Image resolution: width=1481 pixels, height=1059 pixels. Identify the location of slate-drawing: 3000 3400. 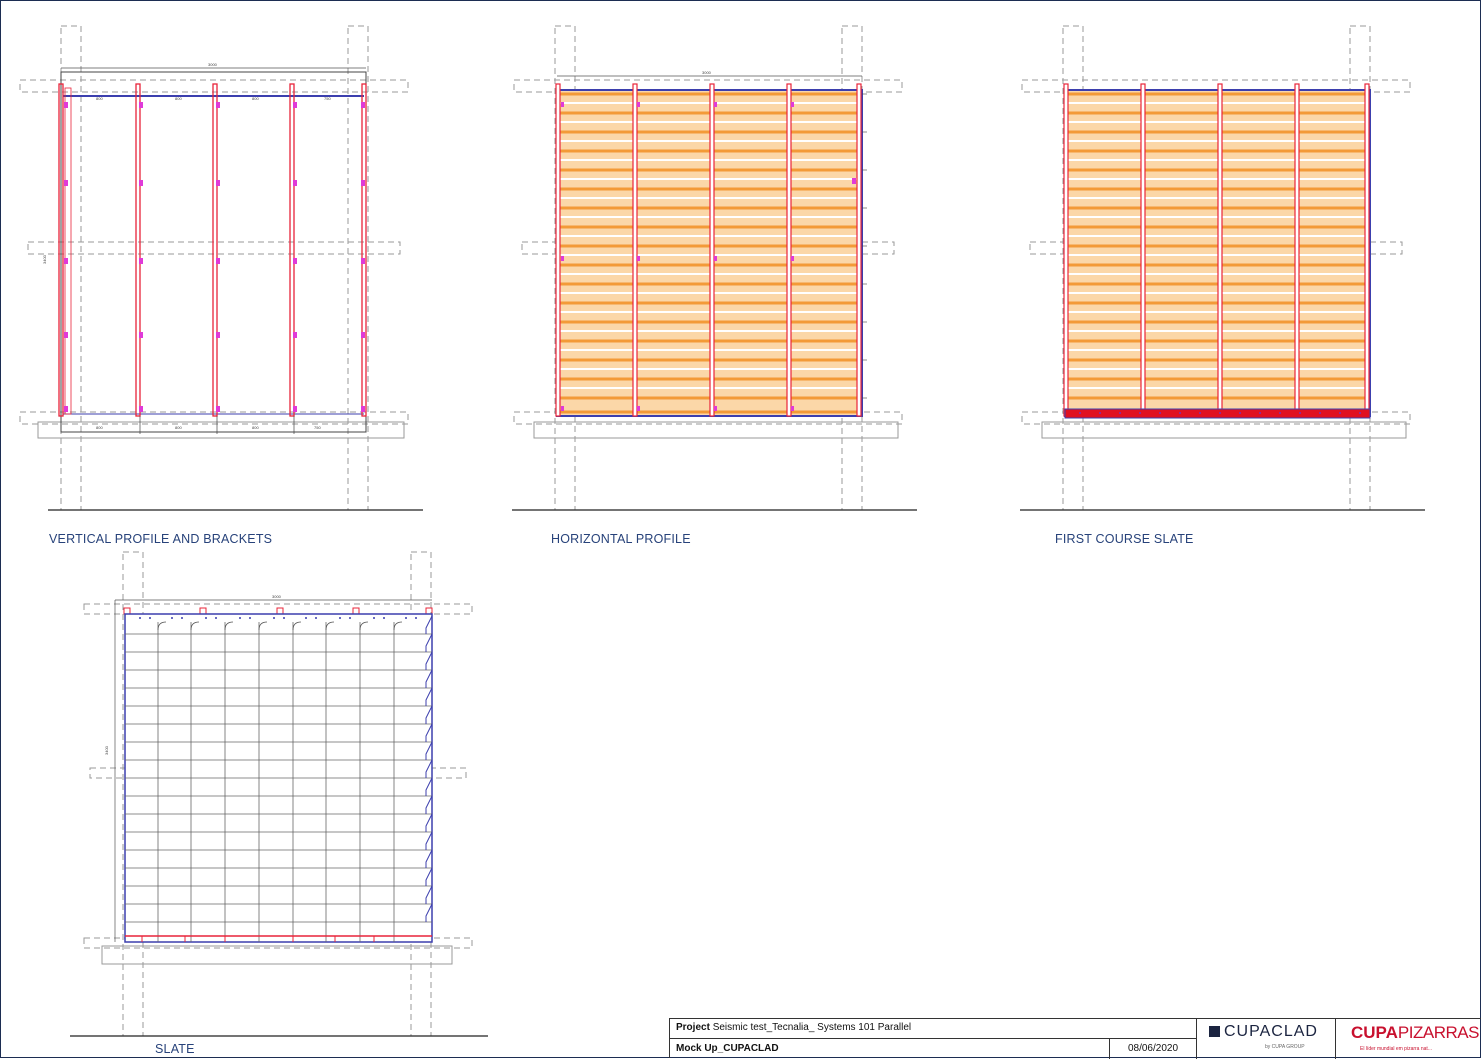
(279, 794).